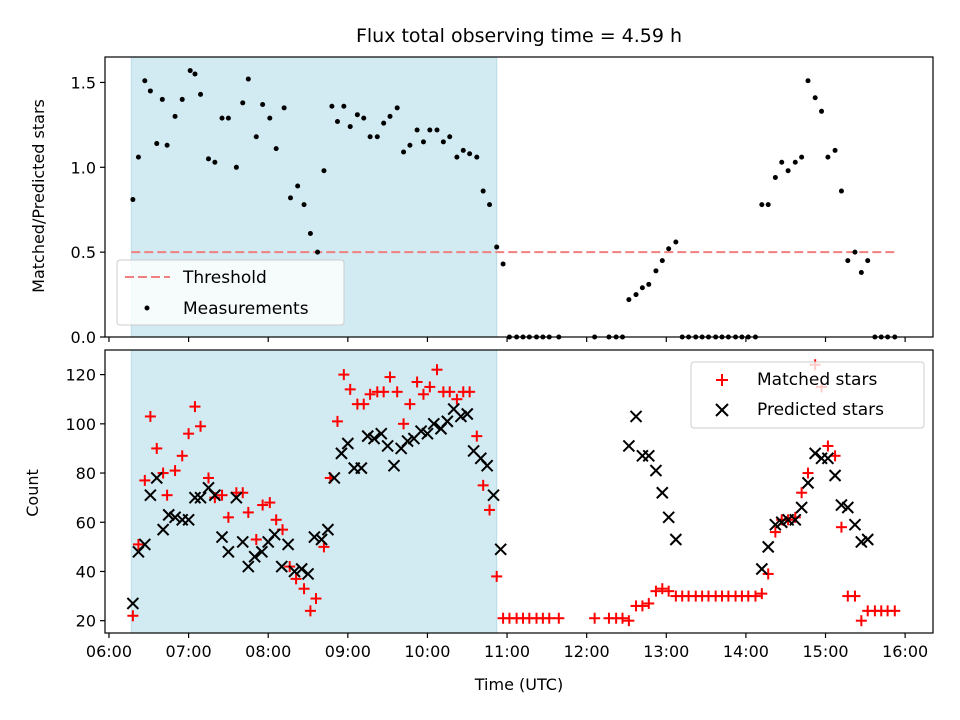 The image size is (960, 720). Describe the element at coordinates (147, 308) in the screenshot. I see `measurements-legend-swatch` at that location.